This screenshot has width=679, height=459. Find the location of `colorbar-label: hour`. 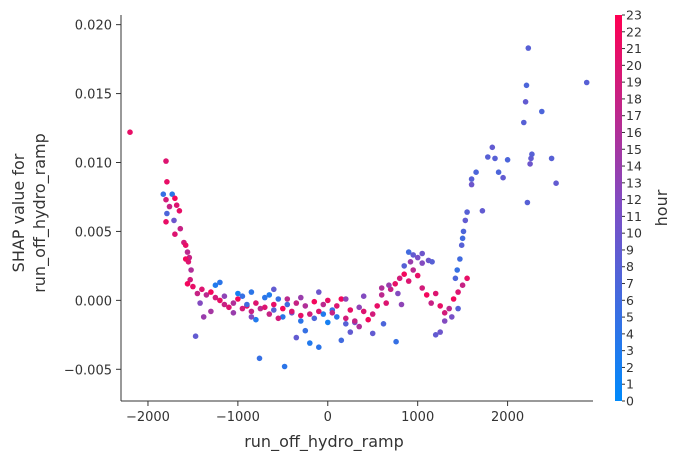

colorbar-label: hour is located at coordinates (661, 207).